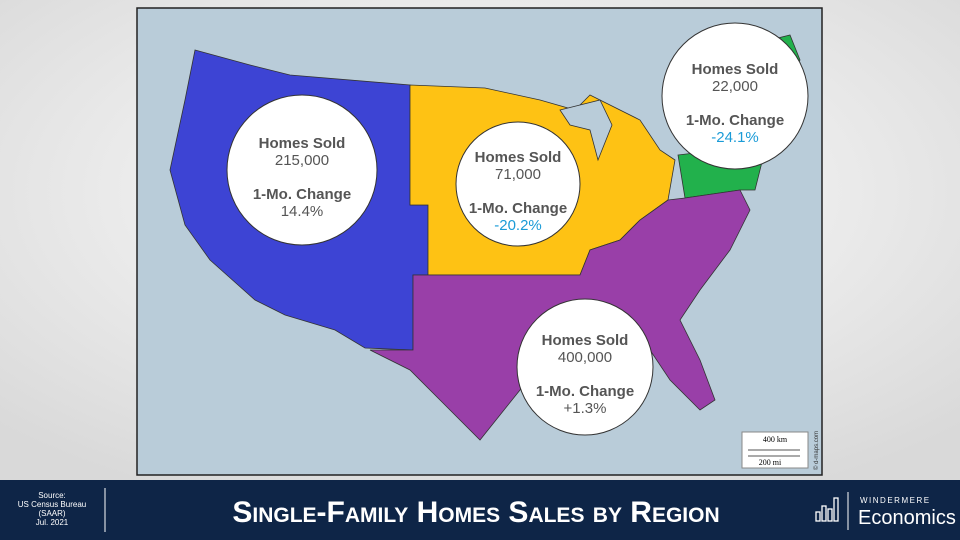 This screenshot has height=540, width=960. I want to click on sold-value: 22,000, so click(735, 86).